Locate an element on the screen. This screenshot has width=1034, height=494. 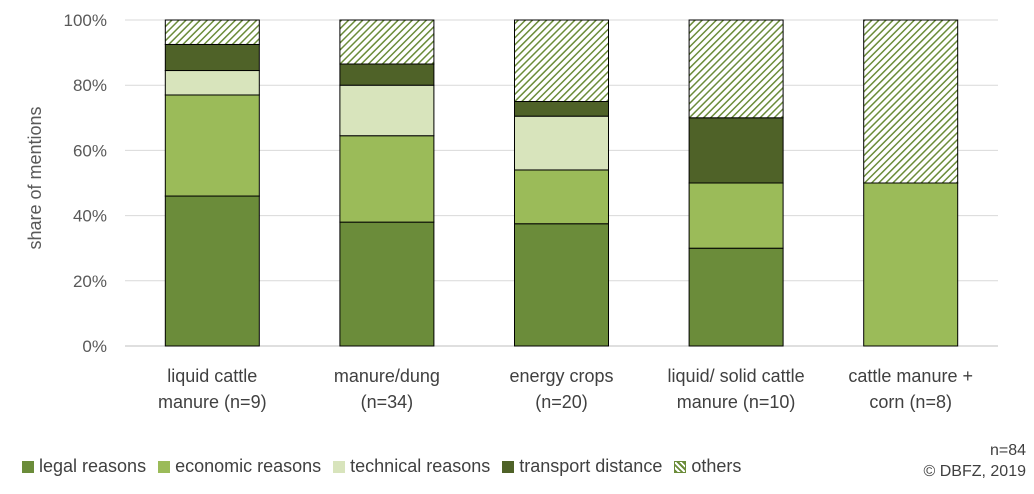
y-tick-label: 0% is located at coordinates (94, 346).